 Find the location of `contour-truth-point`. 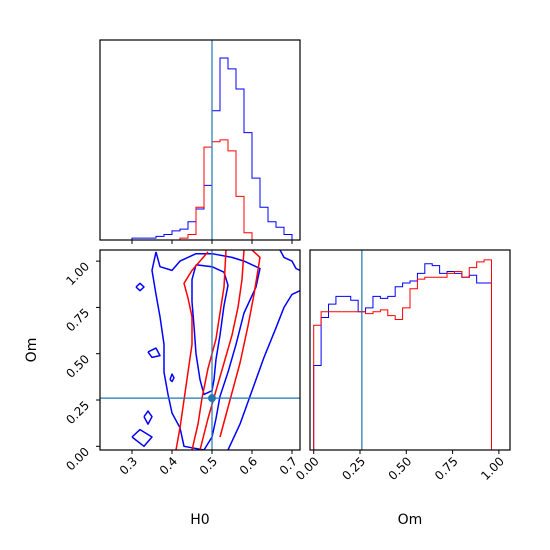

contour-truth-point is located at coordinates (212, 398).